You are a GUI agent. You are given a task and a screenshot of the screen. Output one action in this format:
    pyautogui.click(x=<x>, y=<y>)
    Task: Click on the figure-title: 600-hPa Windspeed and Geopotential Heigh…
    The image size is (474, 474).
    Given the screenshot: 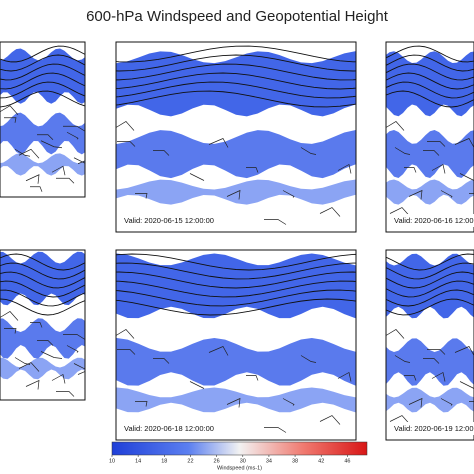 What is the action you would take?
    pyautogui.click(x=237, y=16)
    